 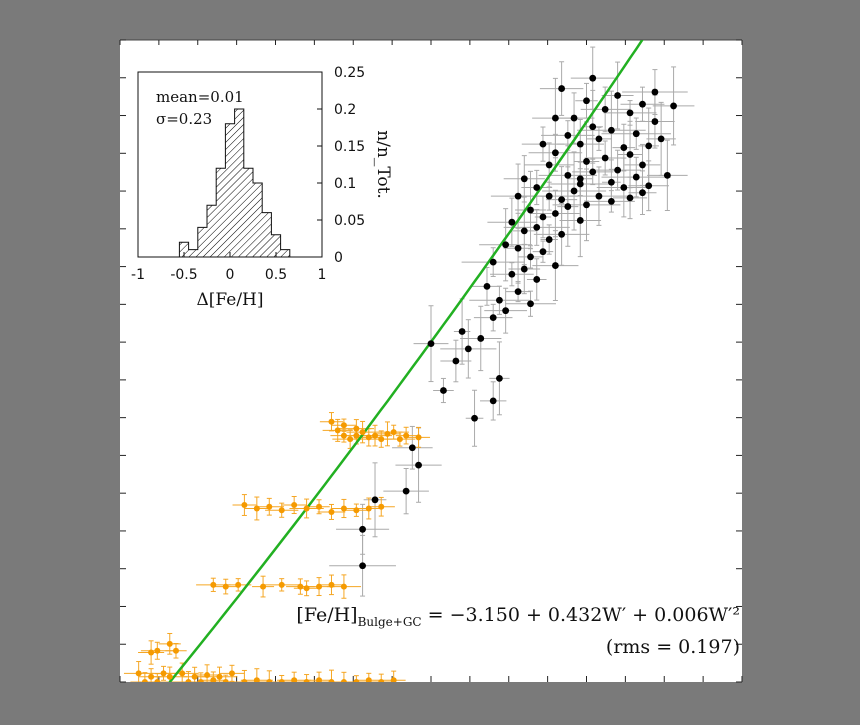 What do you see at coordinates (345, 184) in the screenshot?
I see `inset-y-tick-label: 0.1` at bounding box center [345, 184].